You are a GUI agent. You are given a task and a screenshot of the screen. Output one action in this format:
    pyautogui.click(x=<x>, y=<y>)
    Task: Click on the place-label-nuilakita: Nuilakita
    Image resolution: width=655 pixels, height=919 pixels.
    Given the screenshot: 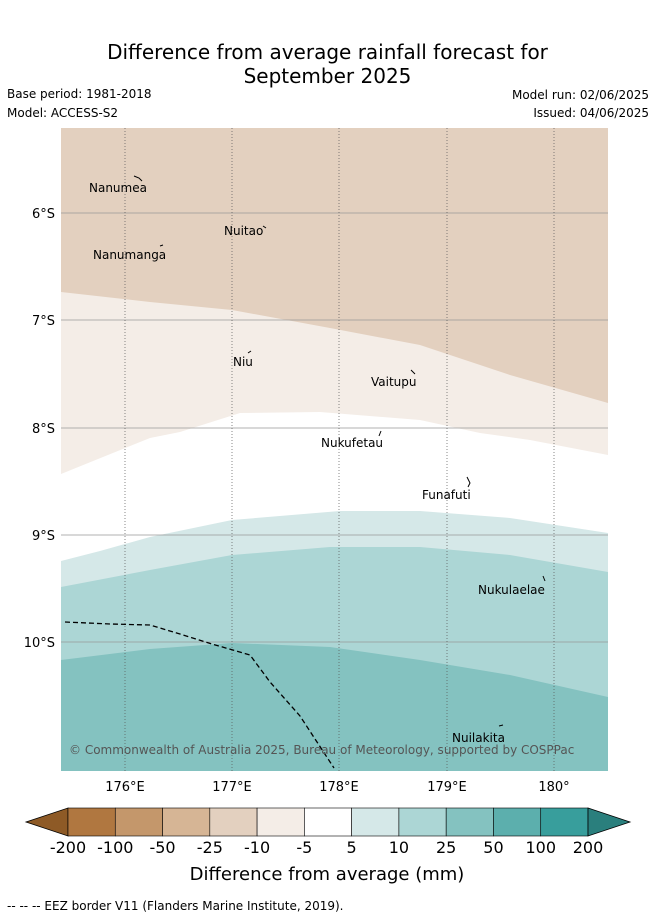 What is the action you would take?
    pyautogui.click(x=478, y=738)
    